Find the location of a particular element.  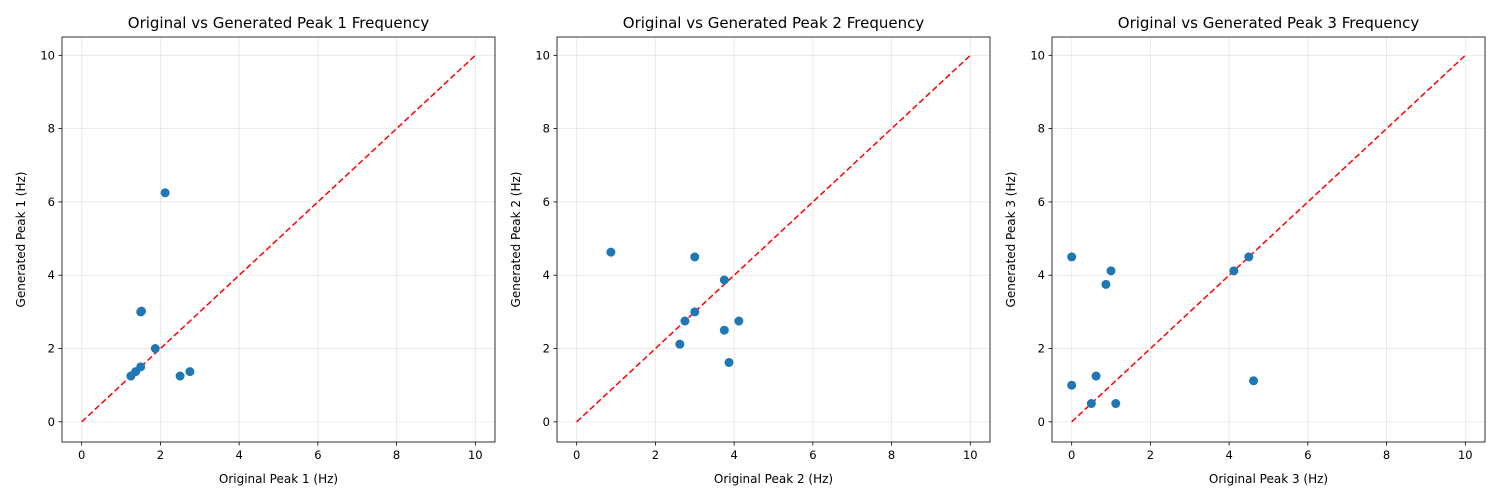

x-axis-label: Original Peak 1 (Hz) is located at coordinates (278, 479).